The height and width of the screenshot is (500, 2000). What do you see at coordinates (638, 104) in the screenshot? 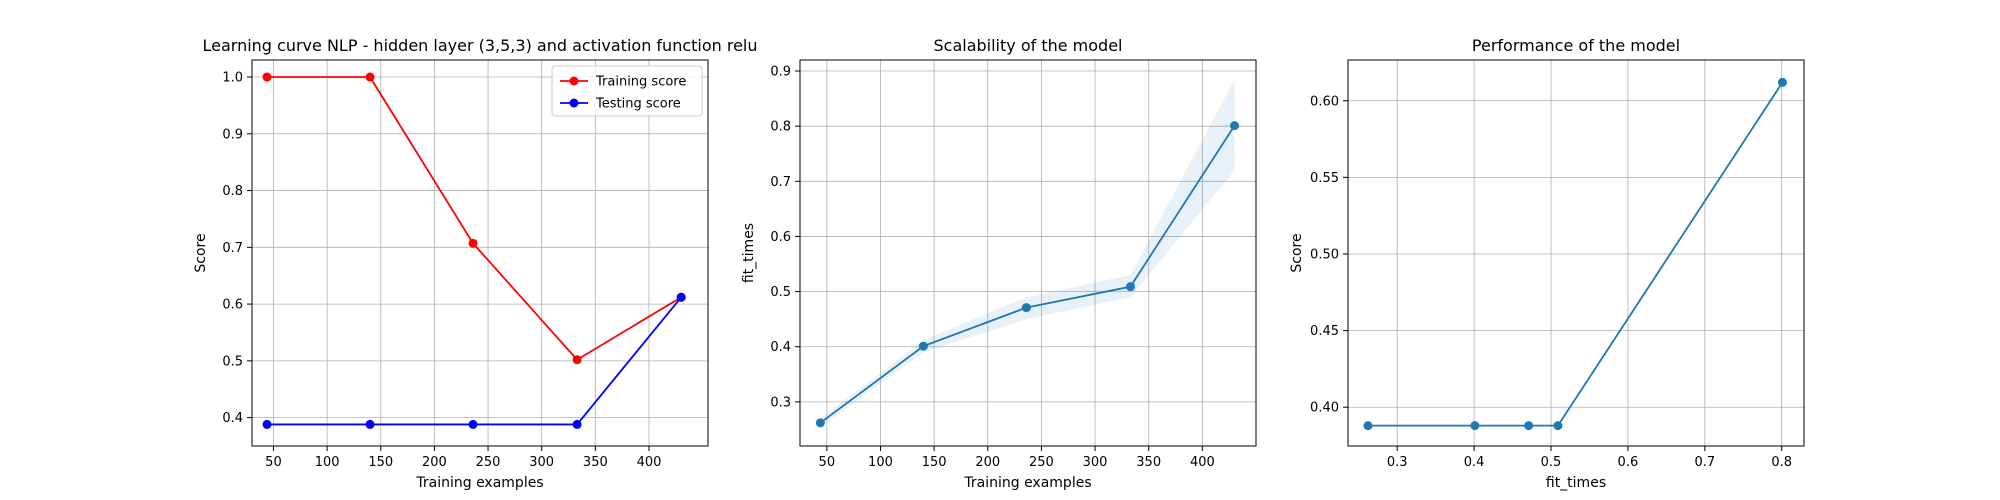
I see `legend-label: Testing score` at bounding box center [638, 104].